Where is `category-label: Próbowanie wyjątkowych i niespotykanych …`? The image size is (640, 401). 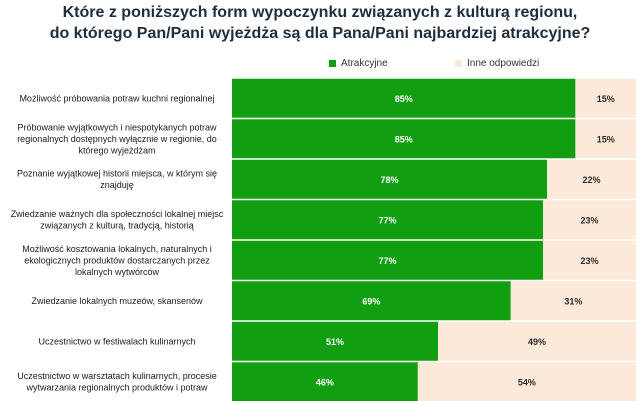 category-label: Próbowanie wyjątkowych i niespotykanych … is located at coordinates (117, 138).